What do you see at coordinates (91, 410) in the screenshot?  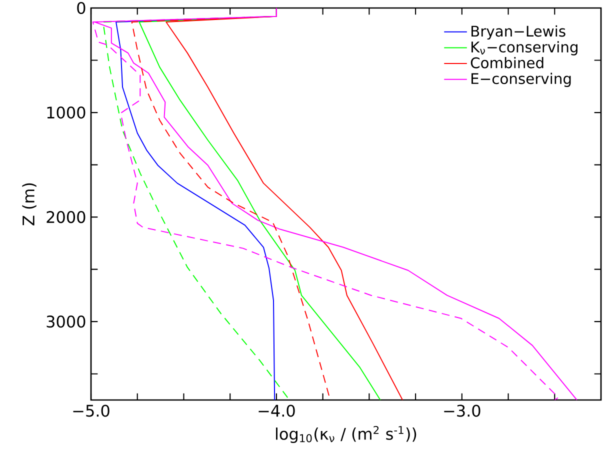 I see `x-tick-label: −5.0` at bounding box center [91, 410].